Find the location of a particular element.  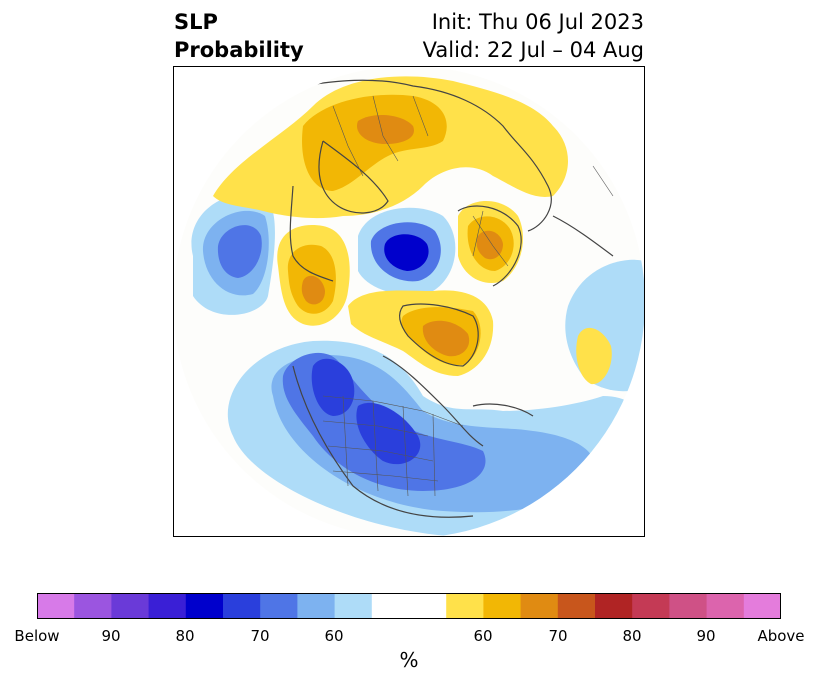

tick-below-80: 80 is located at coordinates (185, 636).